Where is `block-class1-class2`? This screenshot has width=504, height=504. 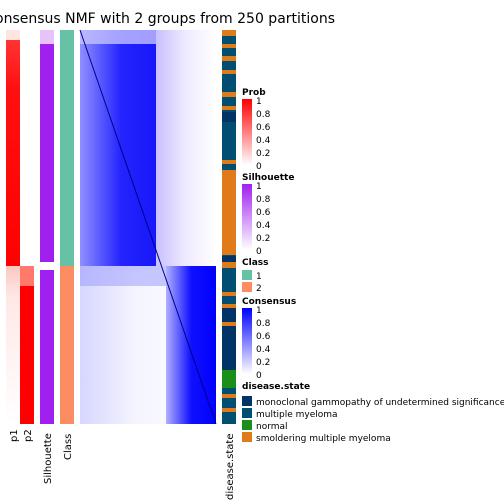 block-class1-class2 is located at coordinates (186, 148).